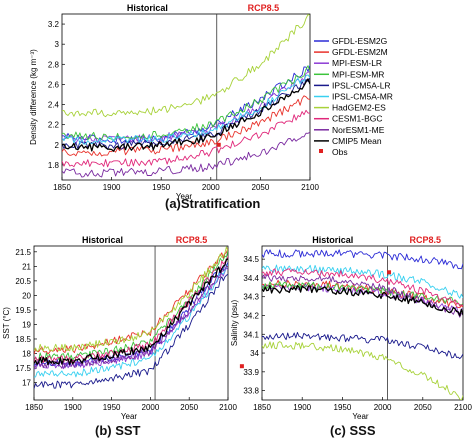  Describe the element at coordinates (361, 85) in the screenshot. I see `legend-entry: IPSL-CM5A-LR` at that location.